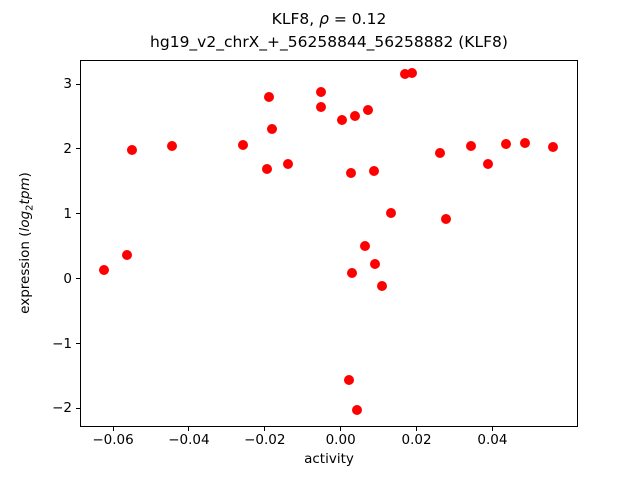  Describe the element at coordinates (67, 84) in the screenshot. I see `y-tick-label: 3` at that location.